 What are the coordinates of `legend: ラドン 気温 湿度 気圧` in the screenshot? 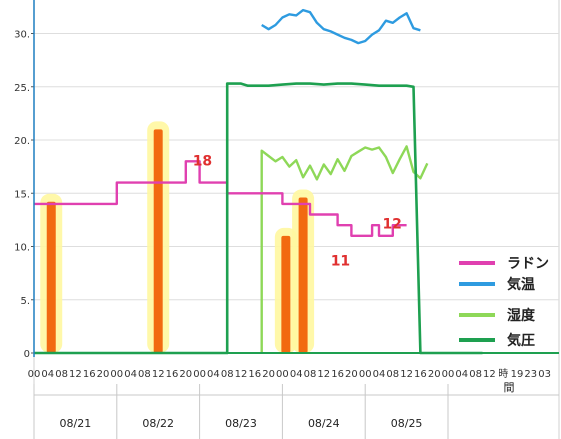 It's located at (504, 302).